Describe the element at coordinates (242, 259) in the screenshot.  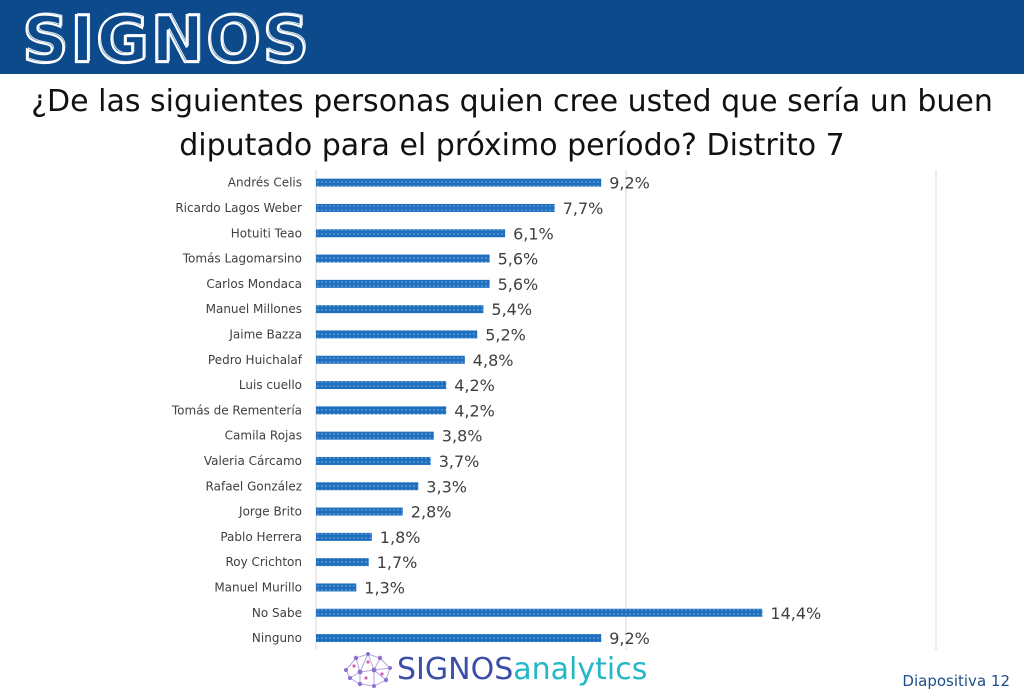
I see `category-label-3: Tomás Lagomarsino` at that location.